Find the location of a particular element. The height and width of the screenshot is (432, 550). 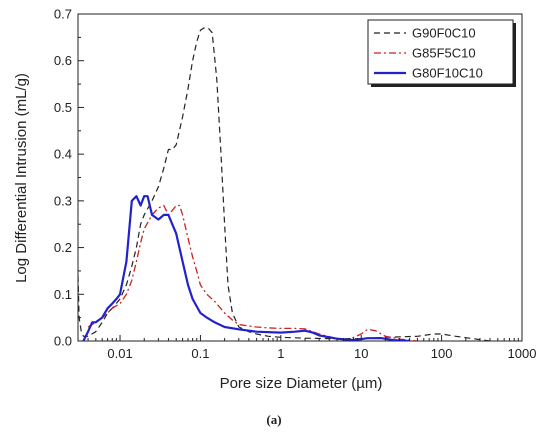

y-tick-label: 0.0 is located at coordinates (63, 341).